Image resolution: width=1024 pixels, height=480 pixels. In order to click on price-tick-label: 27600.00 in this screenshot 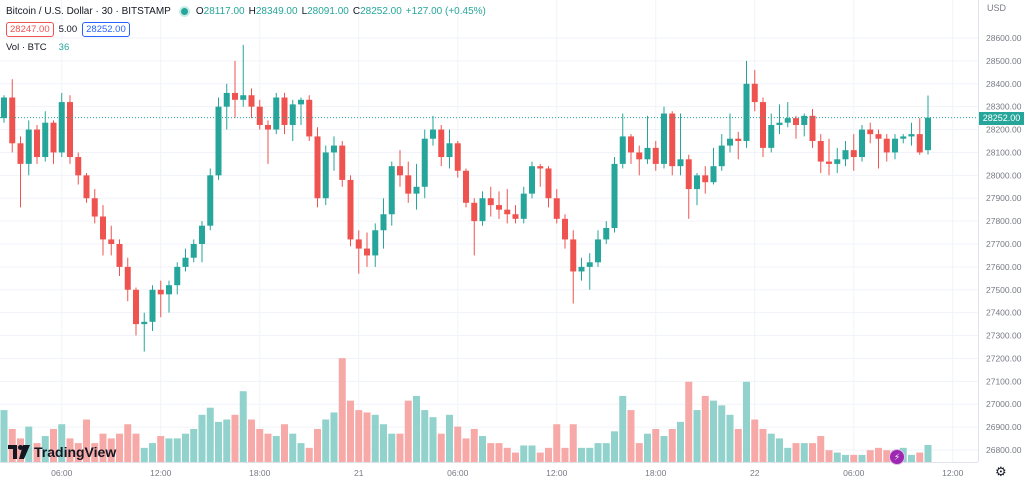, I will do `click(1004, 267)`.